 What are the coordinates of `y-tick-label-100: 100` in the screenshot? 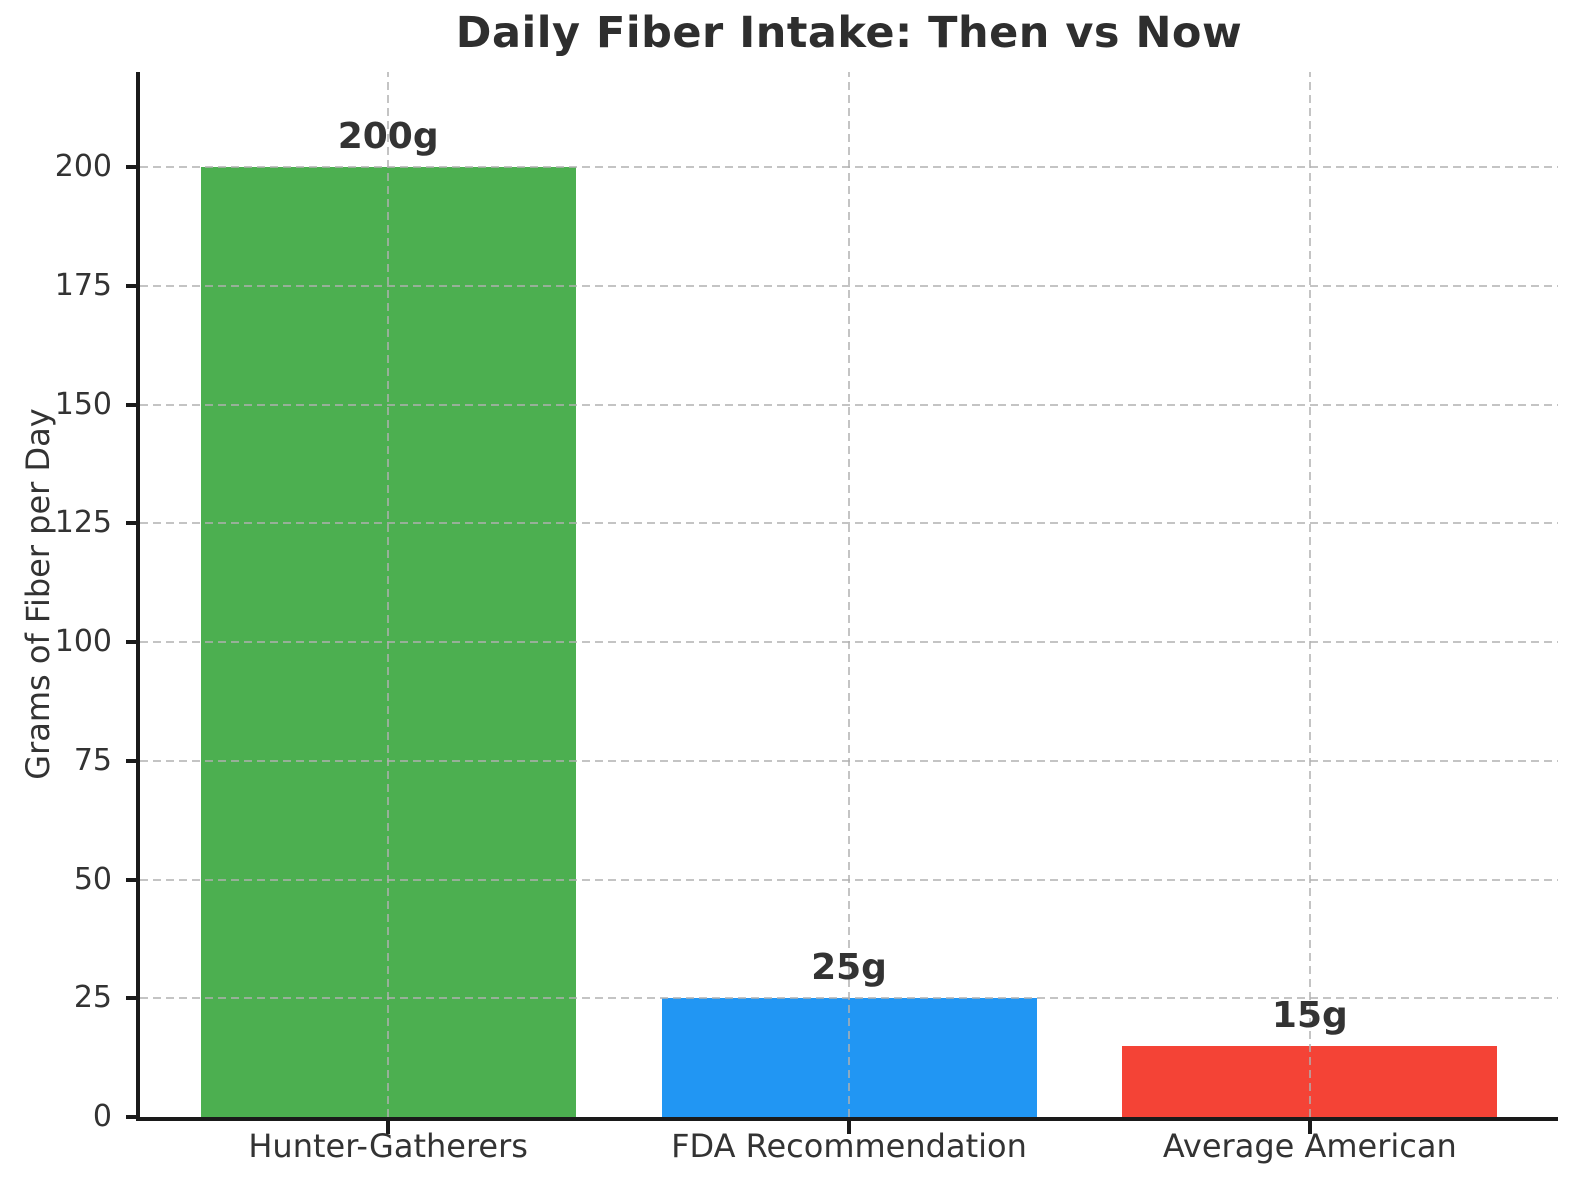 It's located at (83, 641).